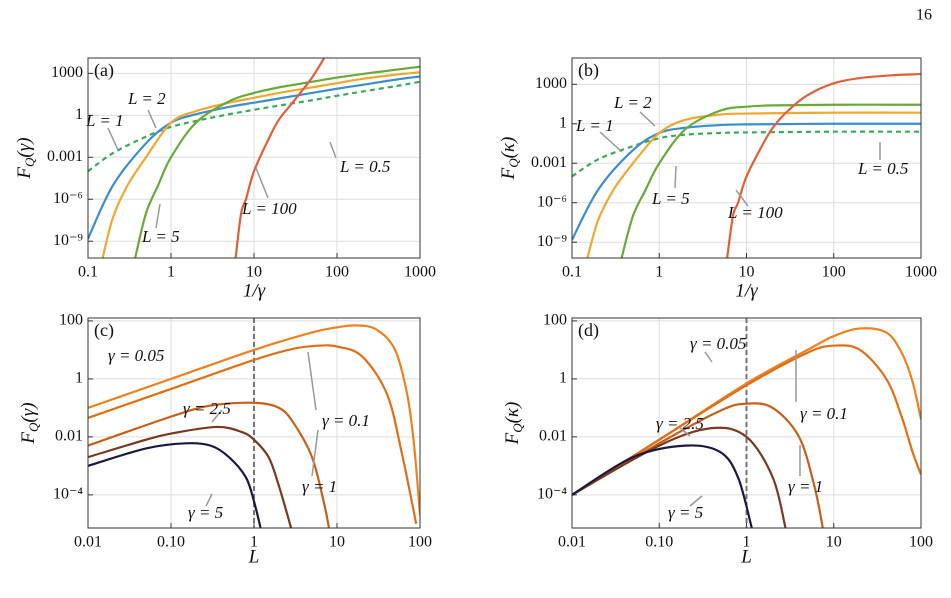  I want to click on panel-label: (d), so click(588, 330).